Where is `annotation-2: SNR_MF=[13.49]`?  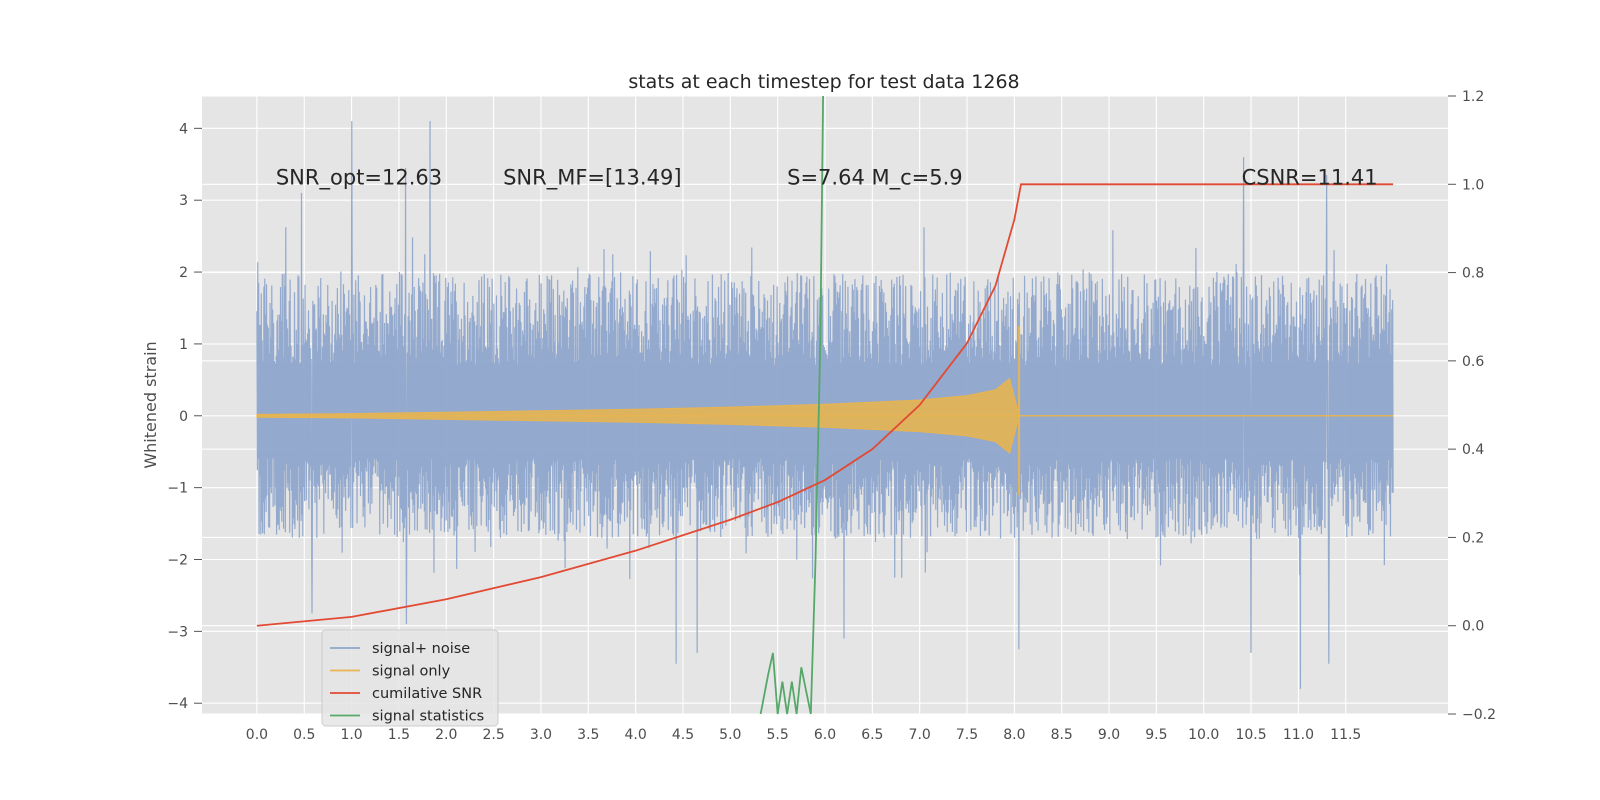
annotation-2: SNR_MF=[13.49] is located at coordinates (592, 177).